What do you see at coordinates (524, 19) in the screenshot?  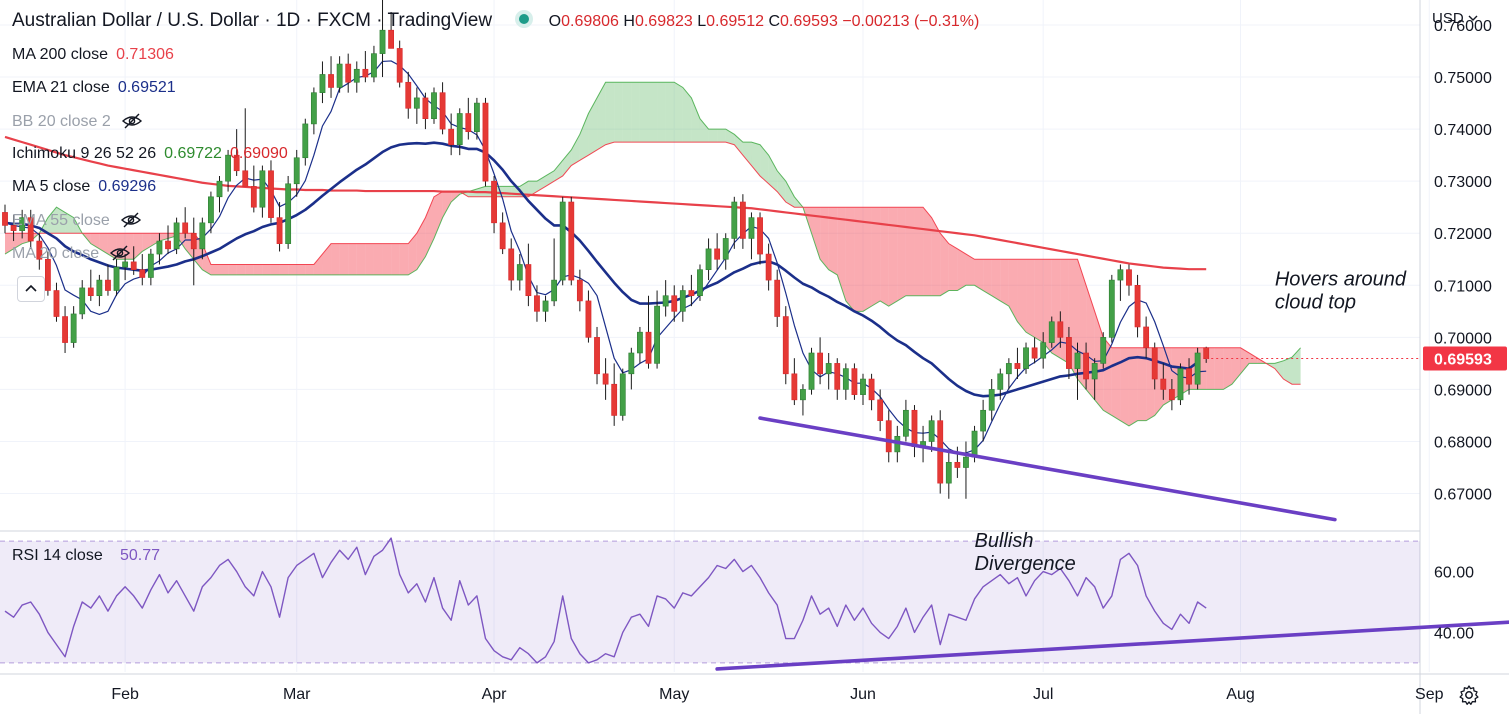 I see `market-status-icon` at bounding box center [524, 19].